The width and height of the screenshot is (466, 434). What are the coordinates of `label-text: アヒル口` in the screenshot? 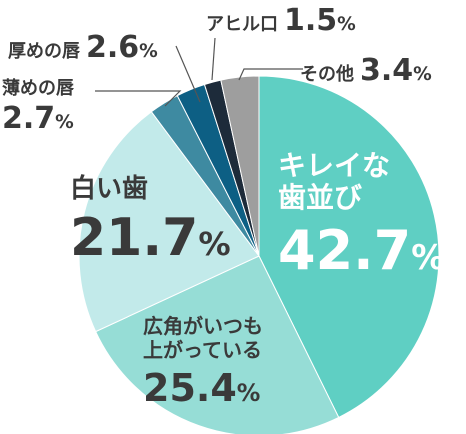 It's located at (242, 24).